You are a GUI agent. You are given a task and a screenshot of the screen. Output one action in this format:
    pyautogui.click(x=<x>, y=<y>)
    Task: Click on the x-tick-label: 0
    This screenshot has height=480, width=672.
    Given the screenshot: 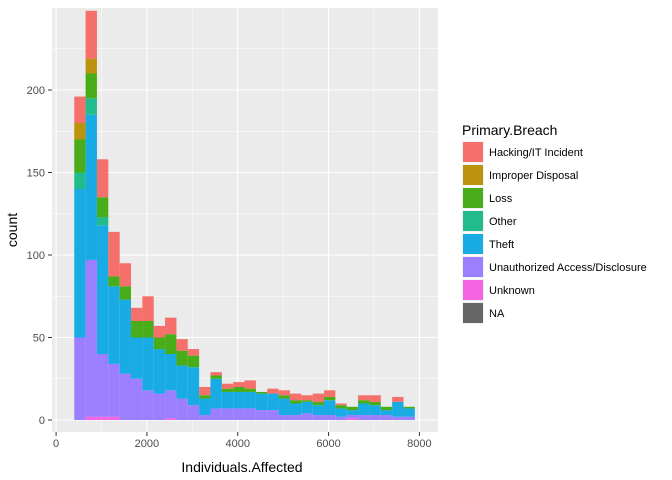 What is the action you would take?
    pyautogui.click(x=56, y=444)
    